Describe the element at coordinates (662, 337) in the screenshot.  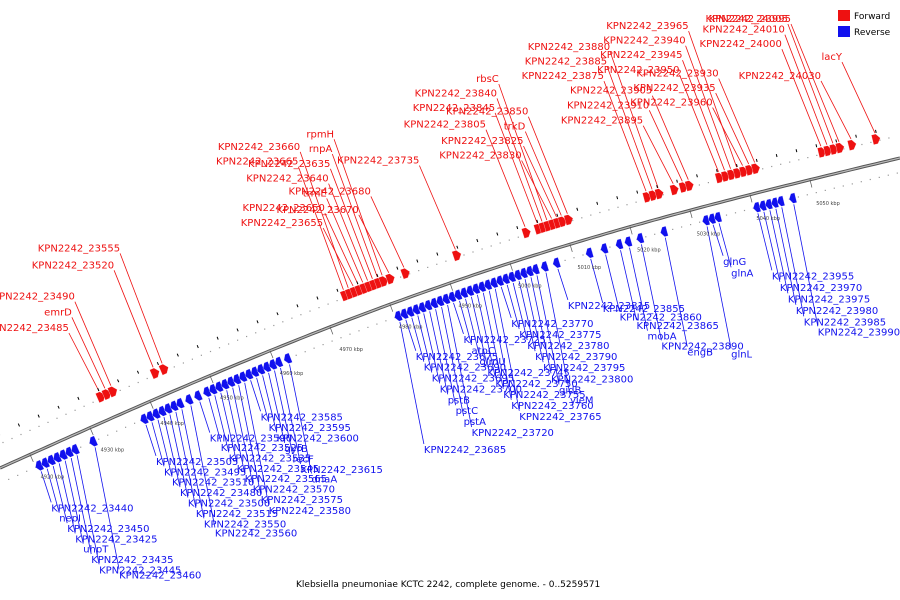
I see `reverse-gene-label: mobA` at that location.